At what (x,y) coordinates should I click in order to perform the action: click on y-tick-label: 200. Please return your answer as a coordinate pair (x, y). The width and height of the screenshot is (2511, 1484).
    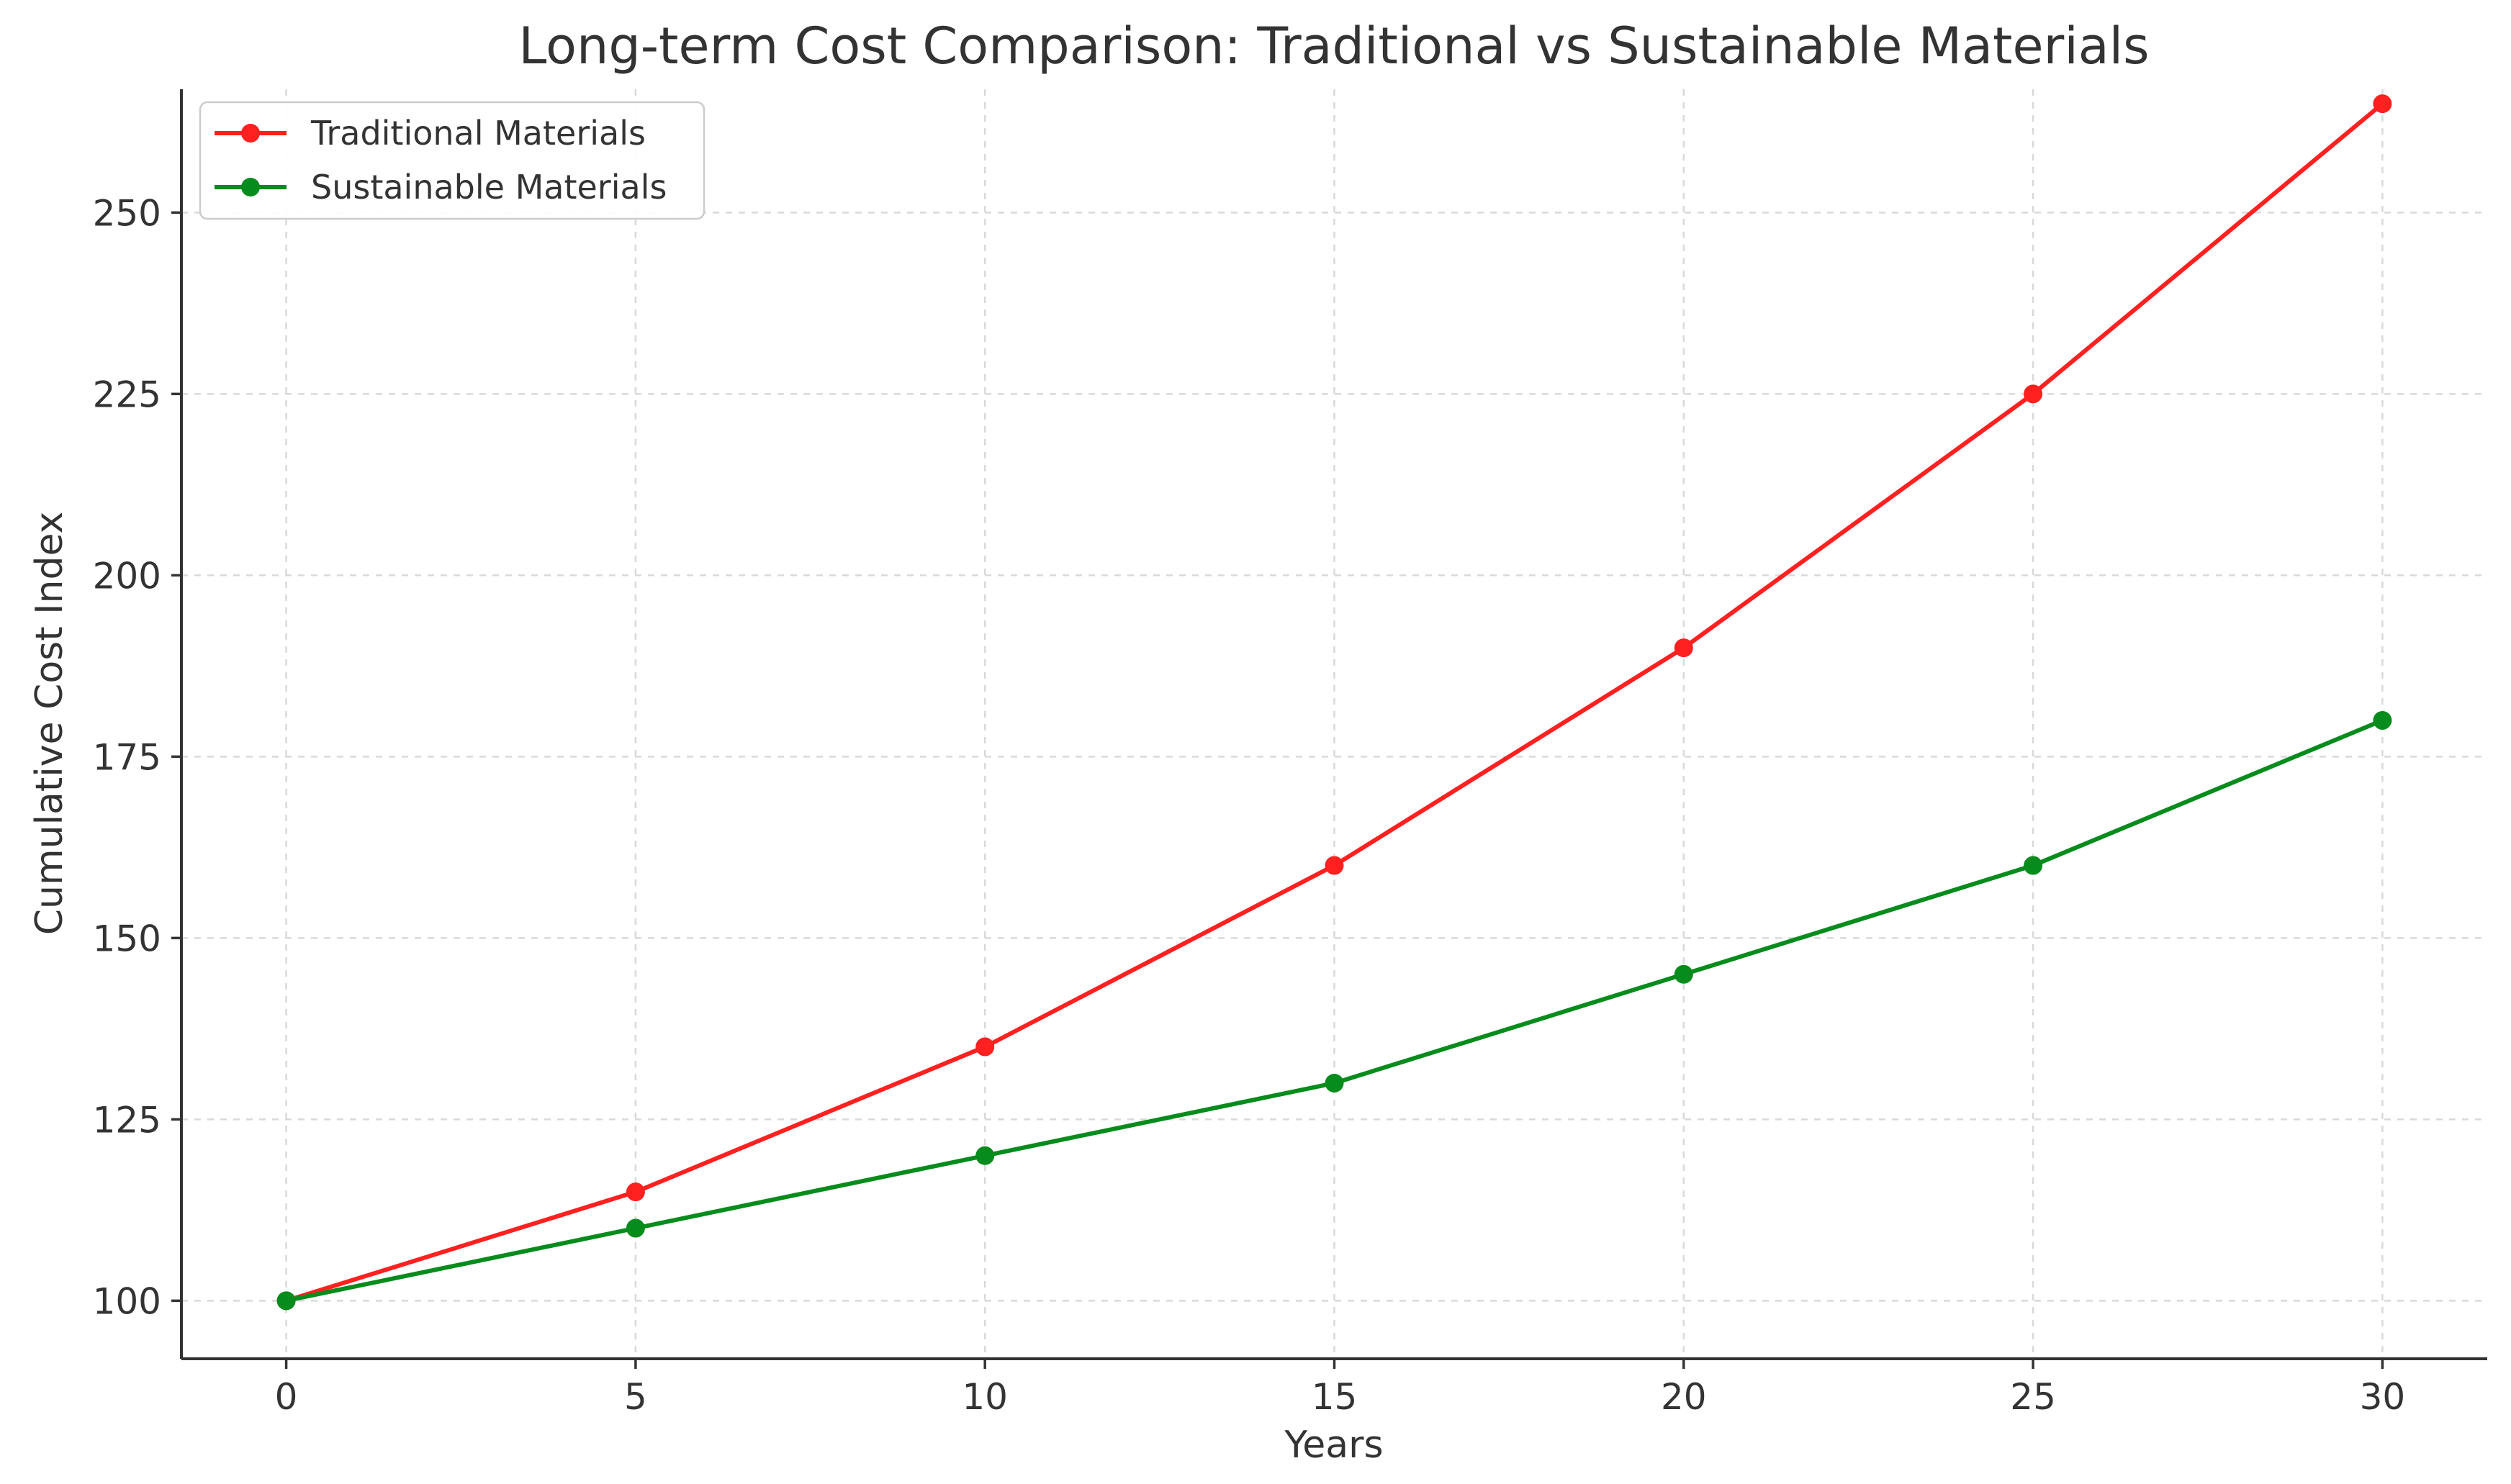
    Looking at the image, I should click on (127, 576).